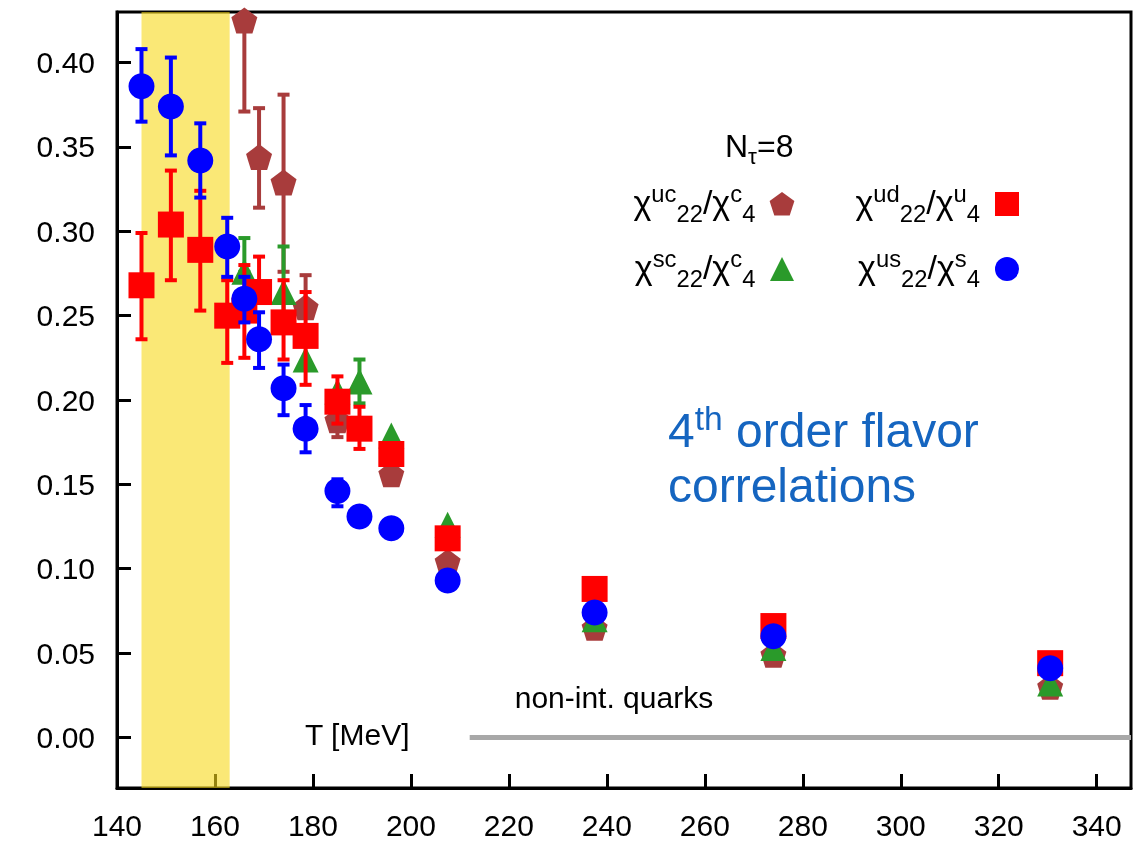 The height and width of the screenshot is (866, 1145). Describe the element at coordinates (823, 457) in the screenshot. I see `annotation: 4$^{th}$ order flavor correlations` at that location.